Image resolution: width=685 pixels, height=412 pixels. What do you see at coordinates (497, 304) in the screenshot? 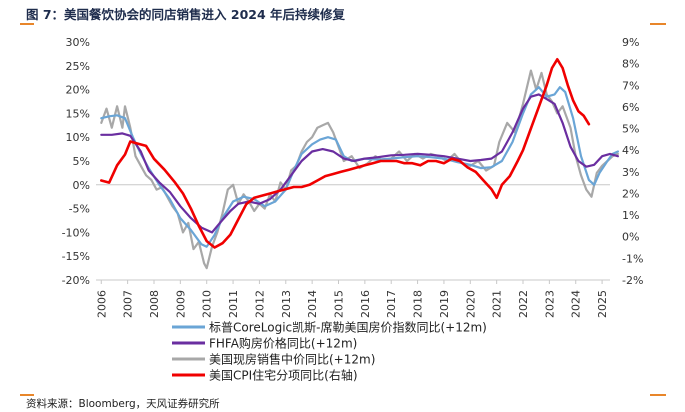
I see `x-tick-label: 2021` at bounding box center [497, 304].